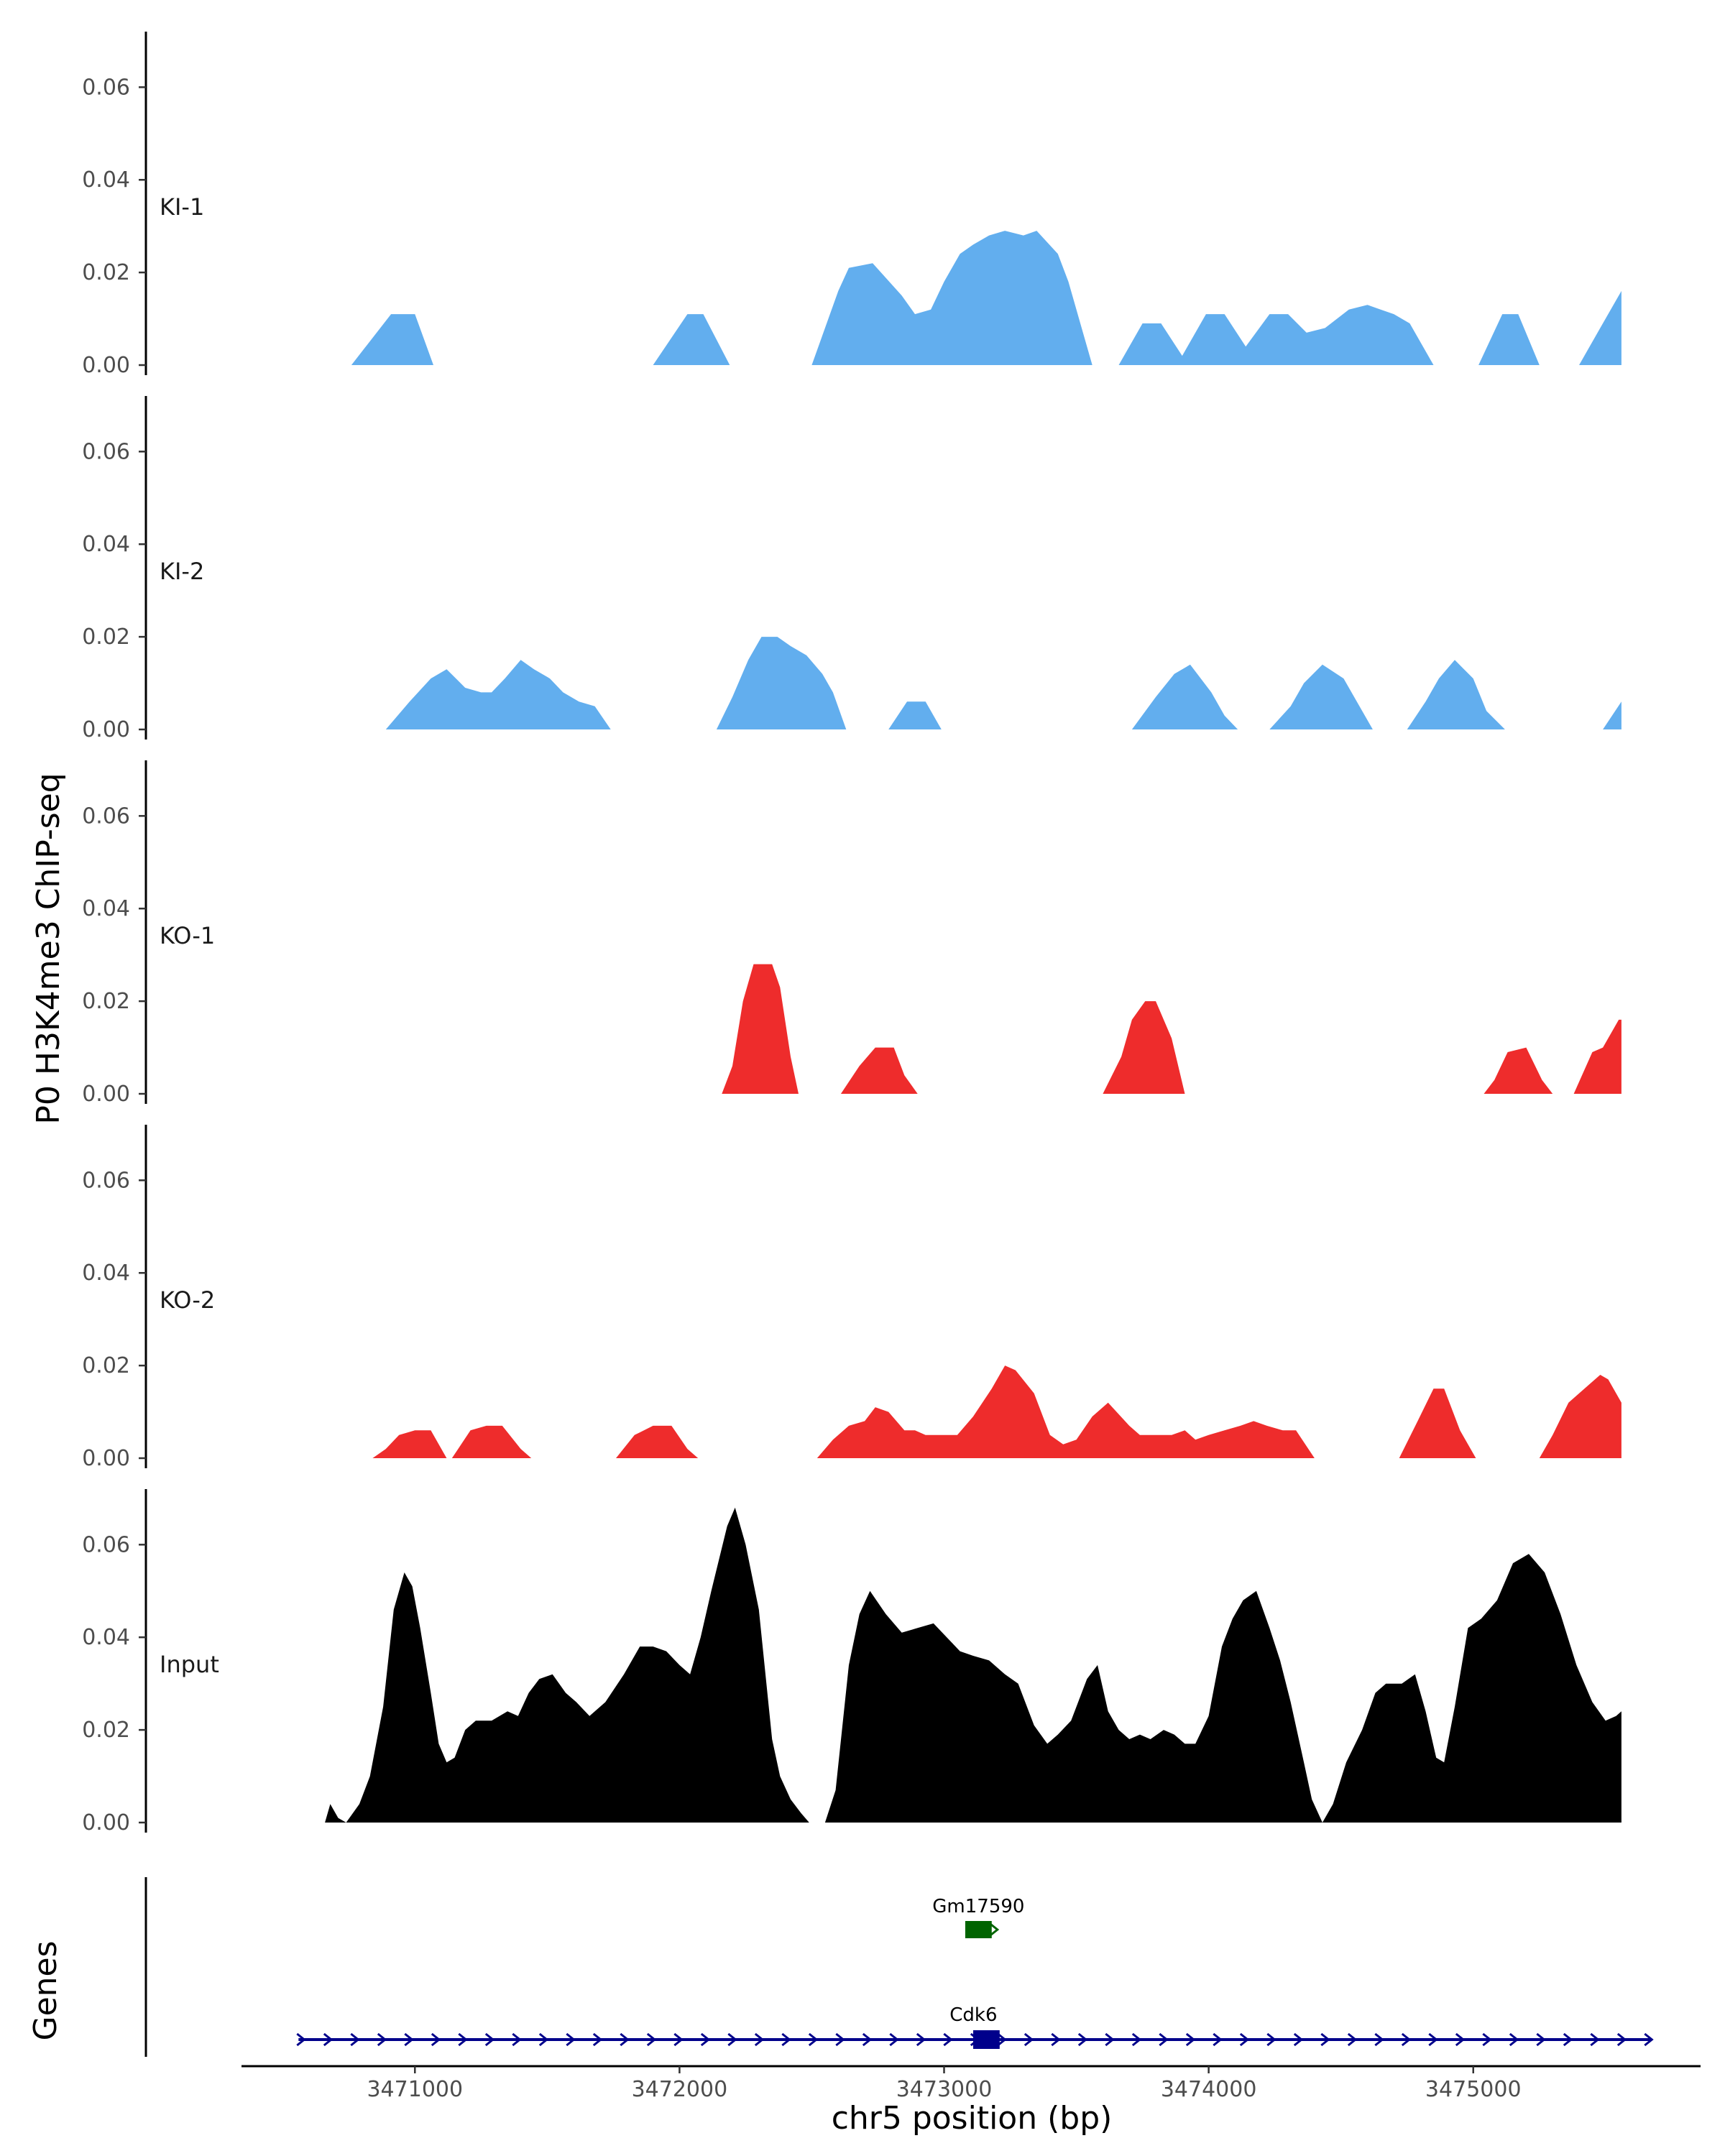  I want to click on gene-cdk6: Cdk6, so click(975, 2026).